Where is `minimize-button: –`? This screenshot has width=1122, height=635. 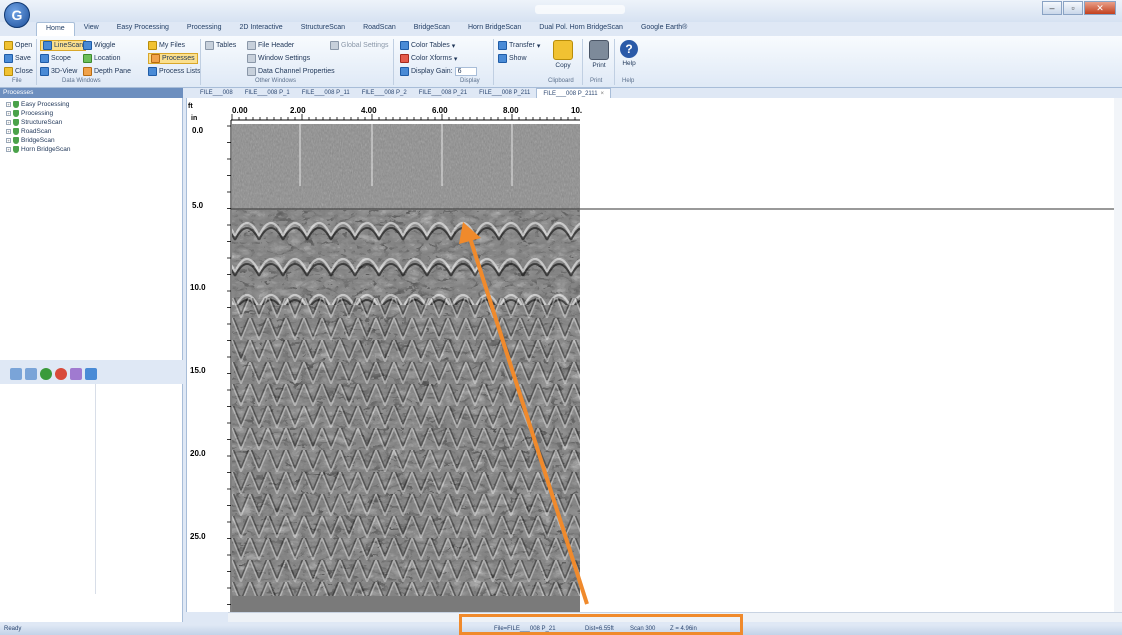 minimize-button: – is located at coordinates (1052, 8).